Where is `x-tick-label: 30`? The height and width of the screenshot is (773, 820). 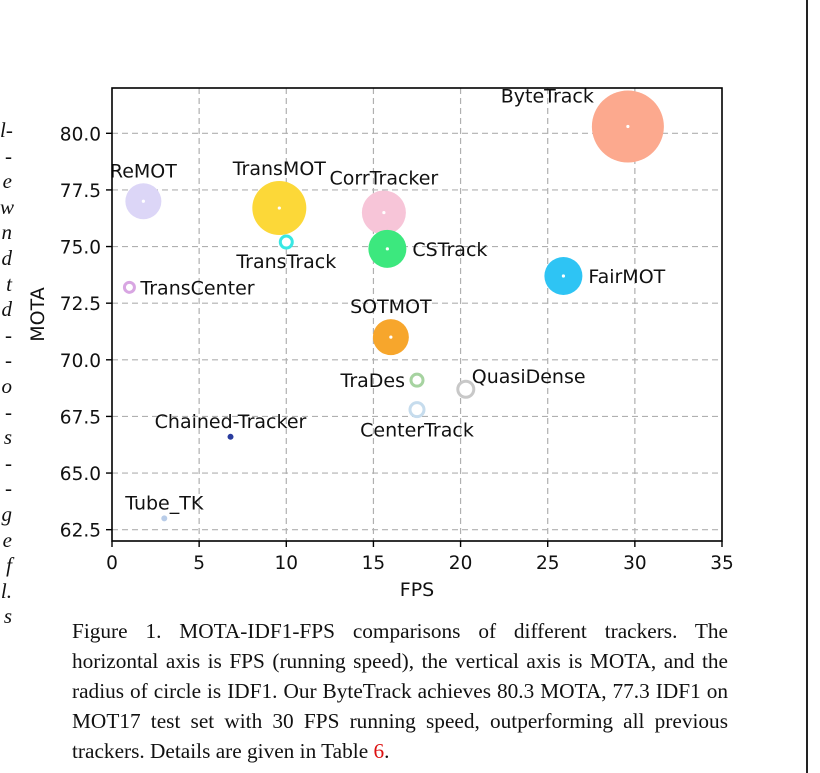
x-tick-label: 30 is located at coordinates (635, 563).